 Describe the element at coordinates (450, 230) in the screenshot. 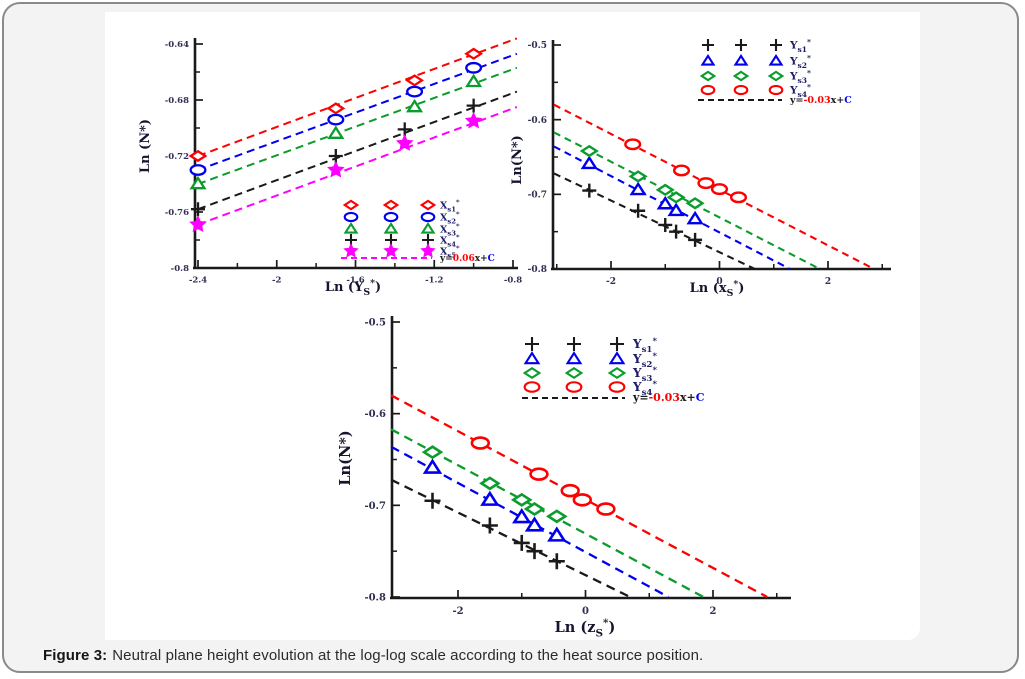

I see `svg-text: Xs3*` at that location.